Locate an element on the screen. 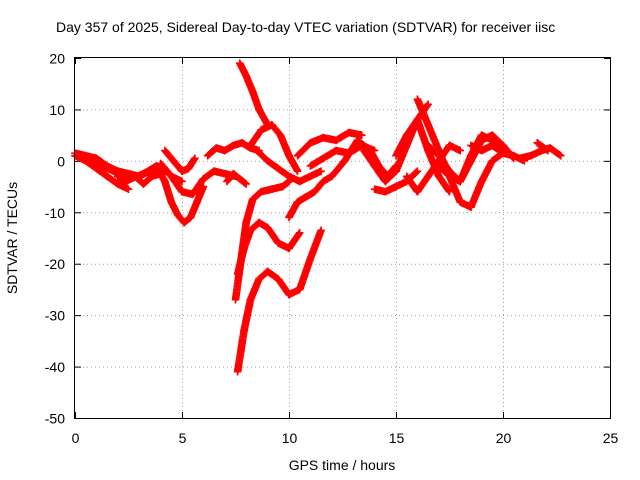  y-tick-label: 0 is located at coordinates (61, 161).